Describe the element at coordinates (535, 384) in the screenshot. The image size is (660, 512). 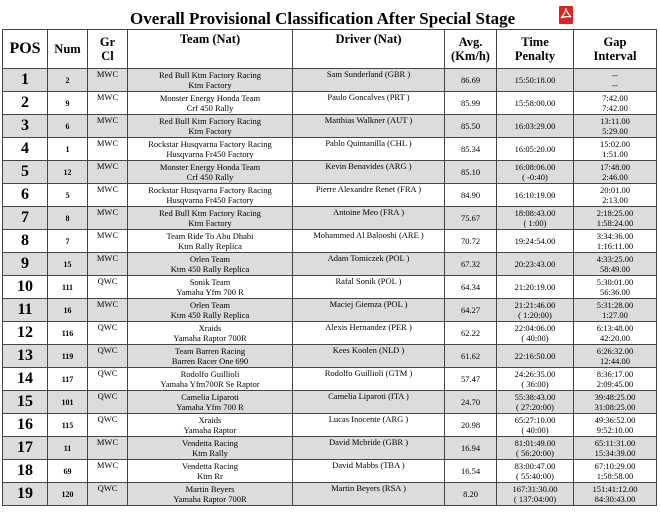
I see `penalty-value: ( 36:00)` at that location.